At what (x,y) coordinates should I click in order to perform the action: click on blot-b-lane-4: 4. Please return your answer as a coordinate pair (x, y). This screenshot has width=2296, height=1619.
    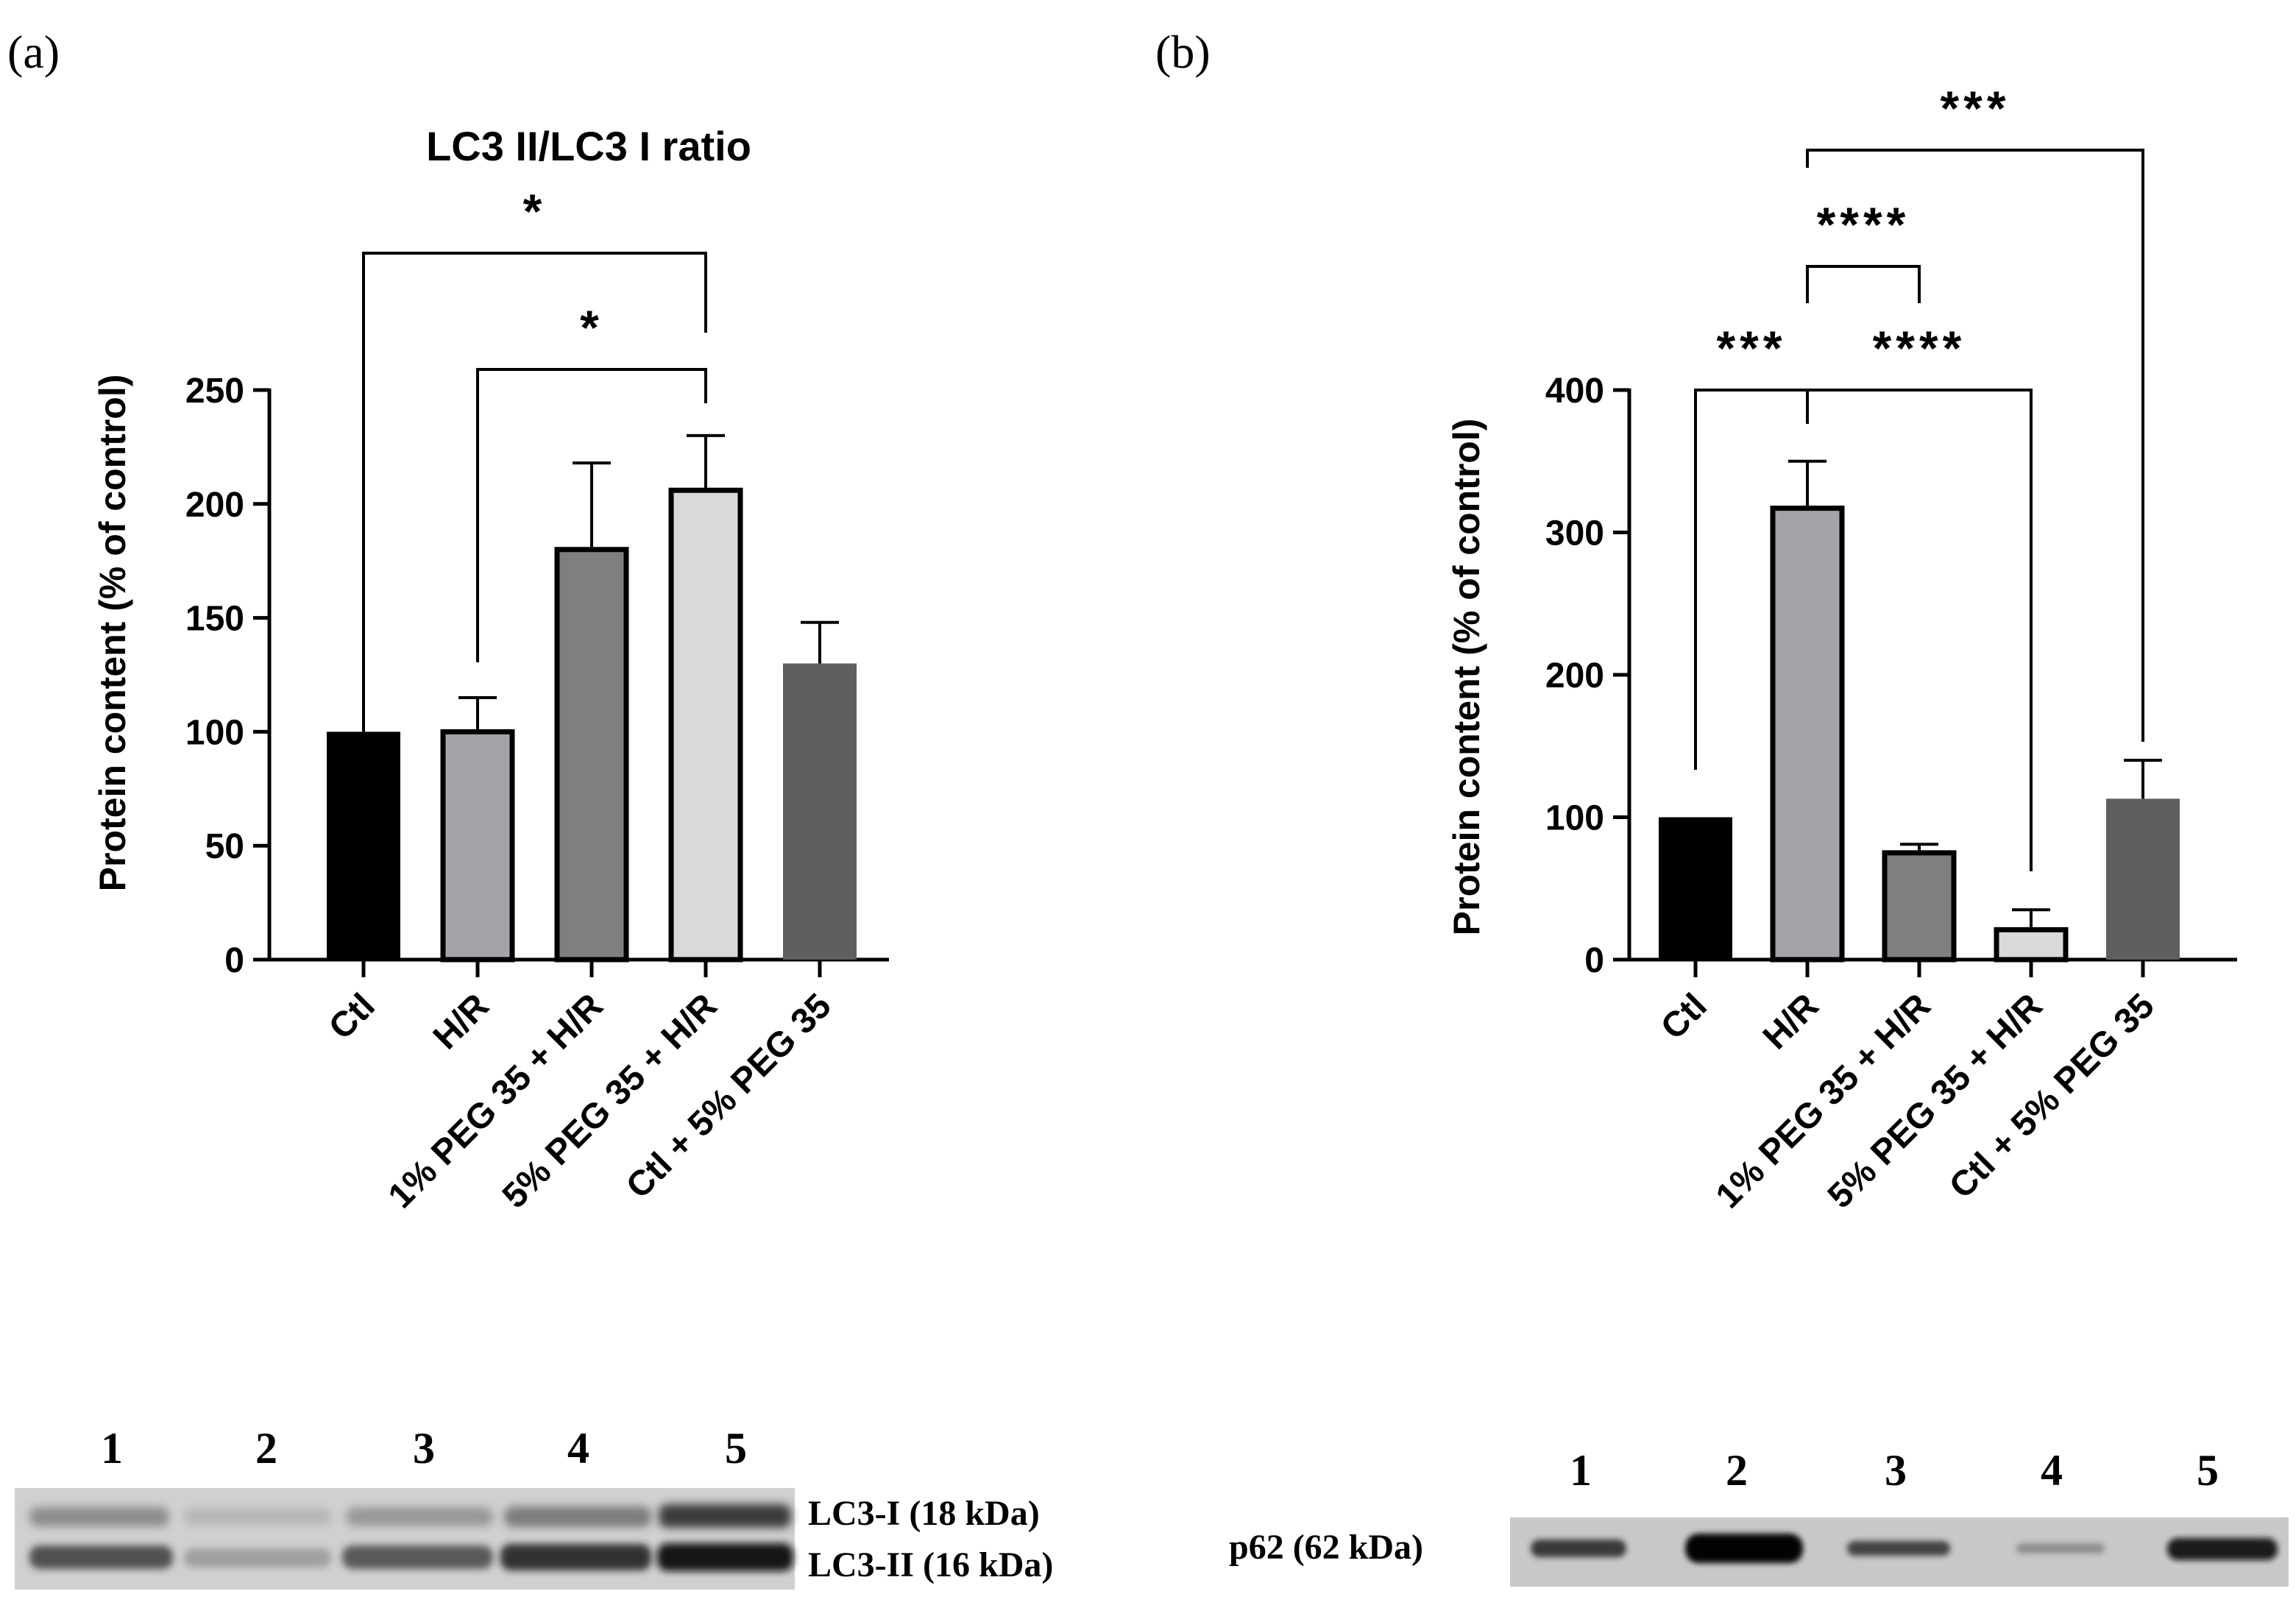
    Looking at the image, I should click on (2052, 1470).